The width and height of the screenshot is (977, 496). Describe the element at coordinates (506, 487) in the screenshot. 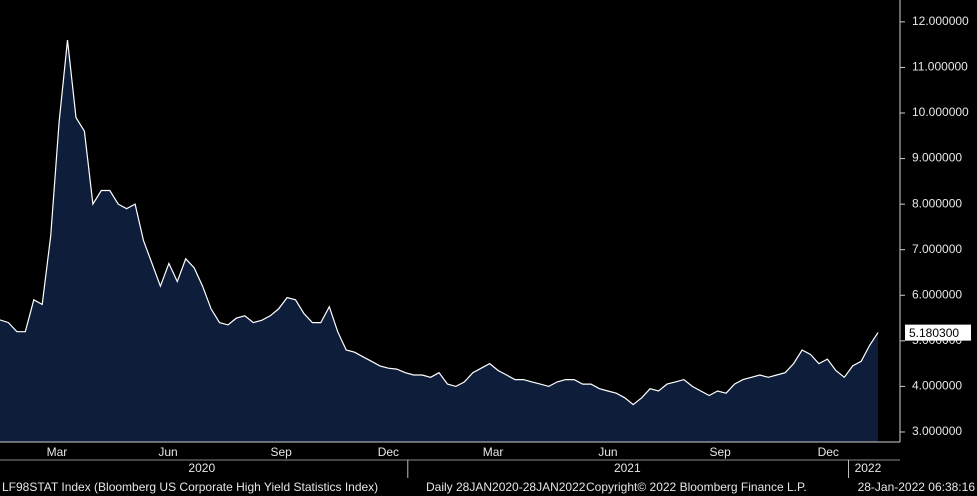

I see `footer-period: Daily 28JAN2020-28JAN2022` at that location.